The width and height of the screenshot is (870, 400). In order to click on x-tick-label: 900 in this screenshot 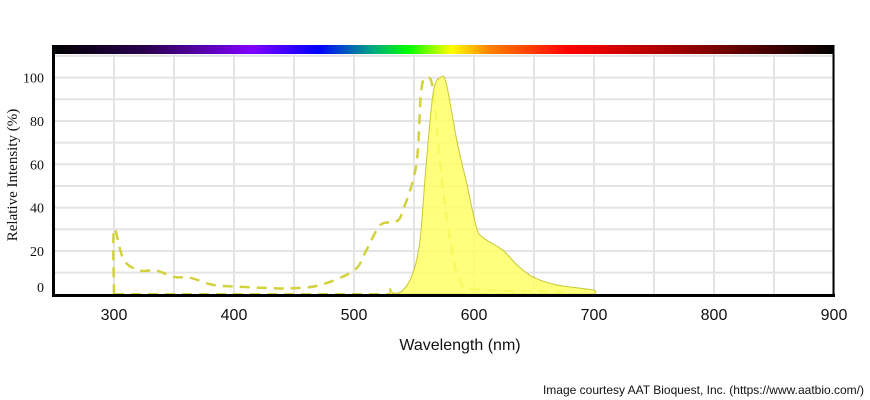, I will do `click(834, 315)`.